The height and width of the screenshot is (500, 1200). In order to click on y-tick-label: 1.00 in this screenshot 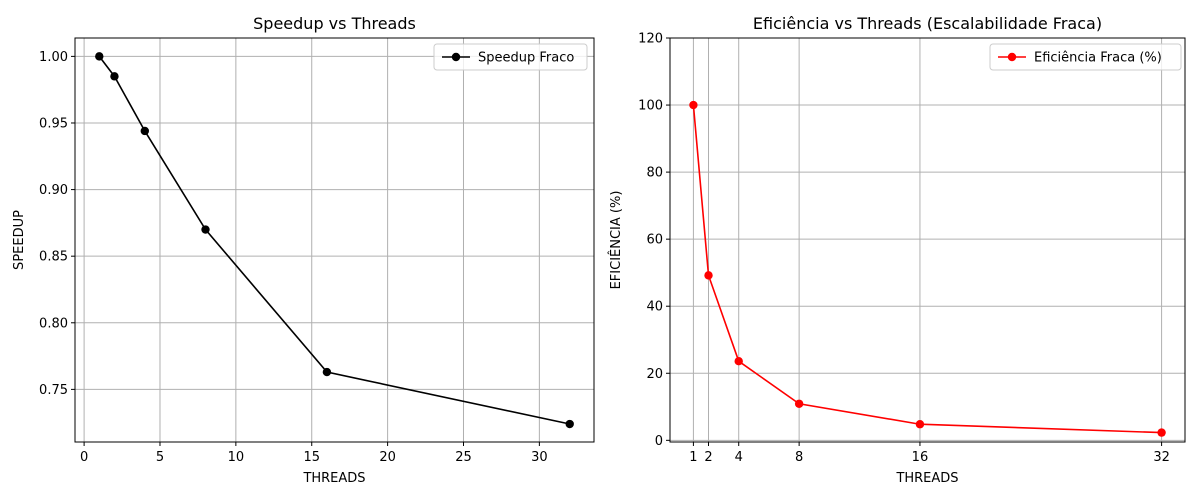, I will do `click(53, 57)`.